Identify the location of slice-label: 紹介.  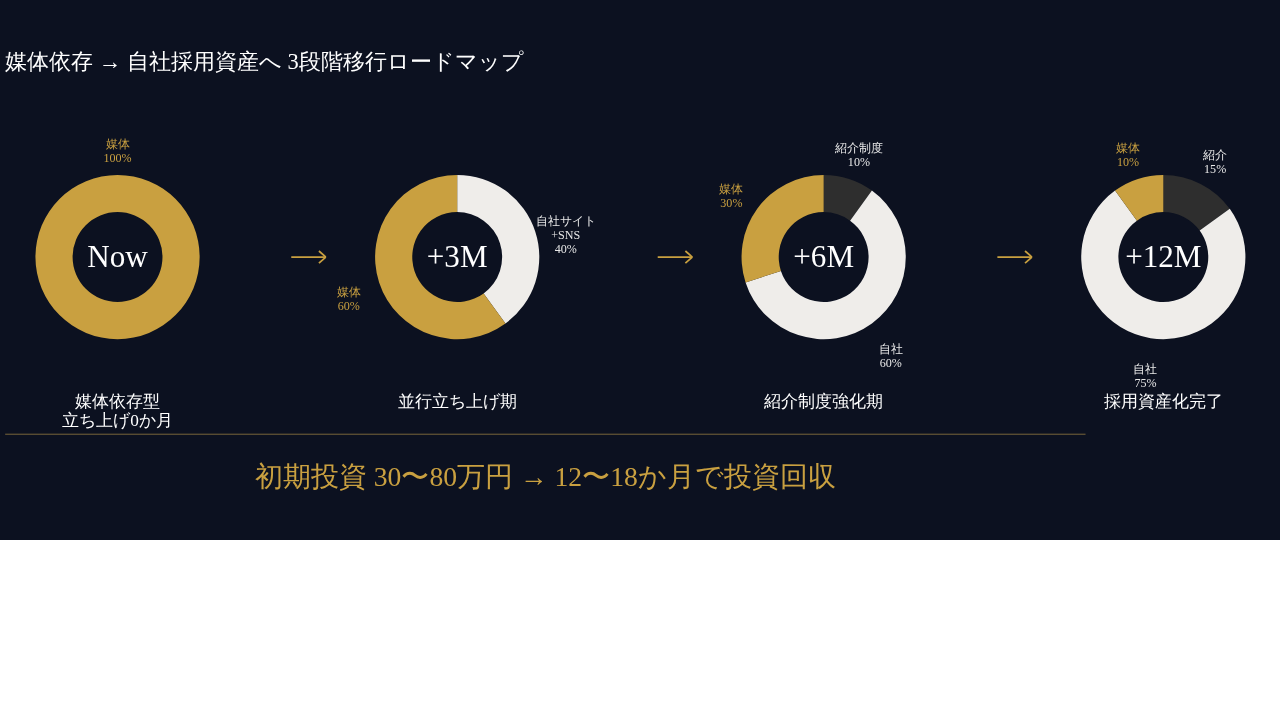
(1215, 154).